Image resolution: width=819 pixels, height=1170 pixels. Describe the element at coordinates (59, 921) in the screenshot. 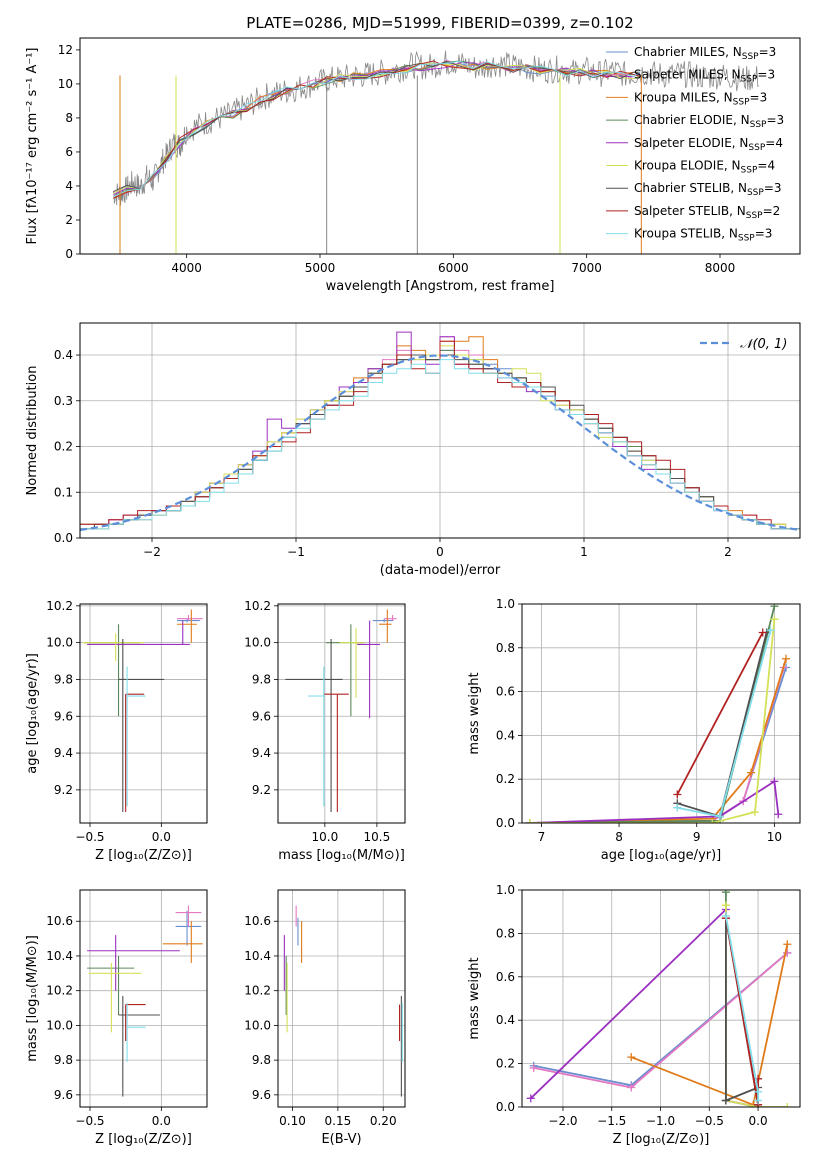

I see `tick-label-y: 10.6` at that location.